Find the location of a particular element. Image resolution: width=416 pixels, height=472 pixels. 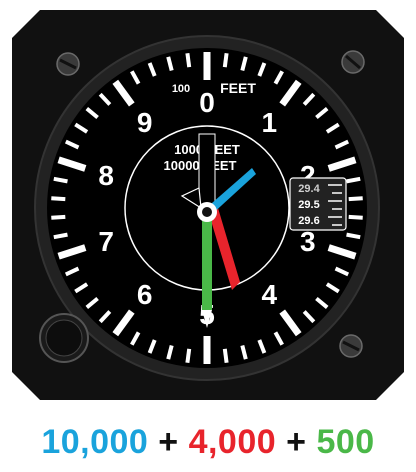

hand-hub-center is located at coordinates (207, 212).